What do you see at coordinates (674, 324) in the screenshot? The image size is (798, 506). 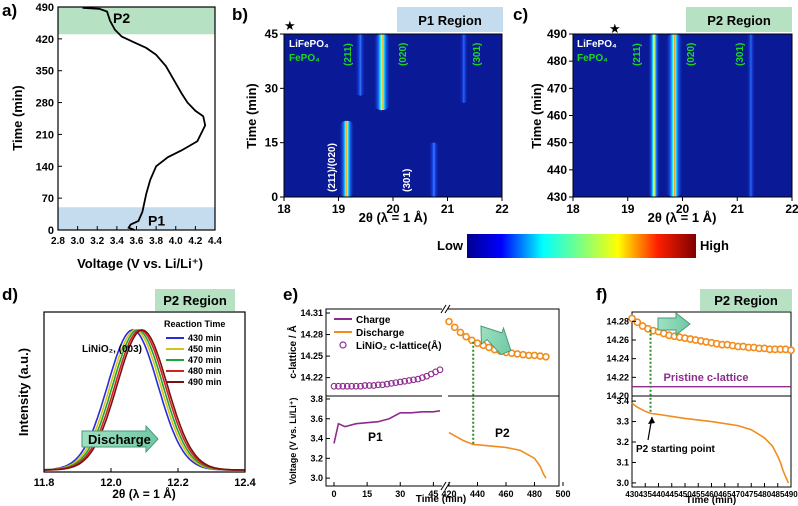 I see `trend-arrow` at bounding box center [674, 324].